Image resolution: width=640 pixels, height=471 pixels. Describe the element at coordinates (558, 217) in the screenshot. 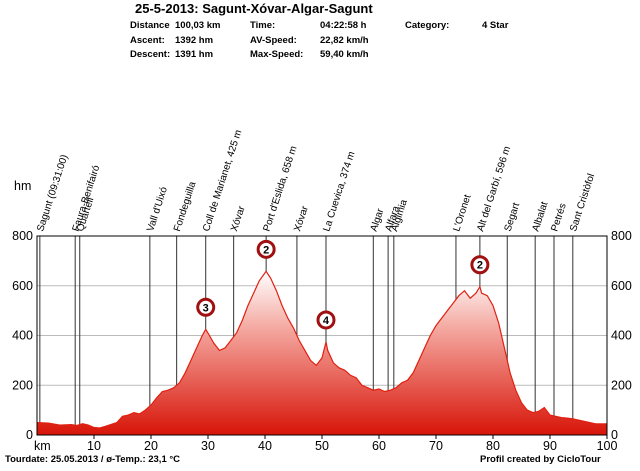

I see `waypoint-label: Petrés` at that location.